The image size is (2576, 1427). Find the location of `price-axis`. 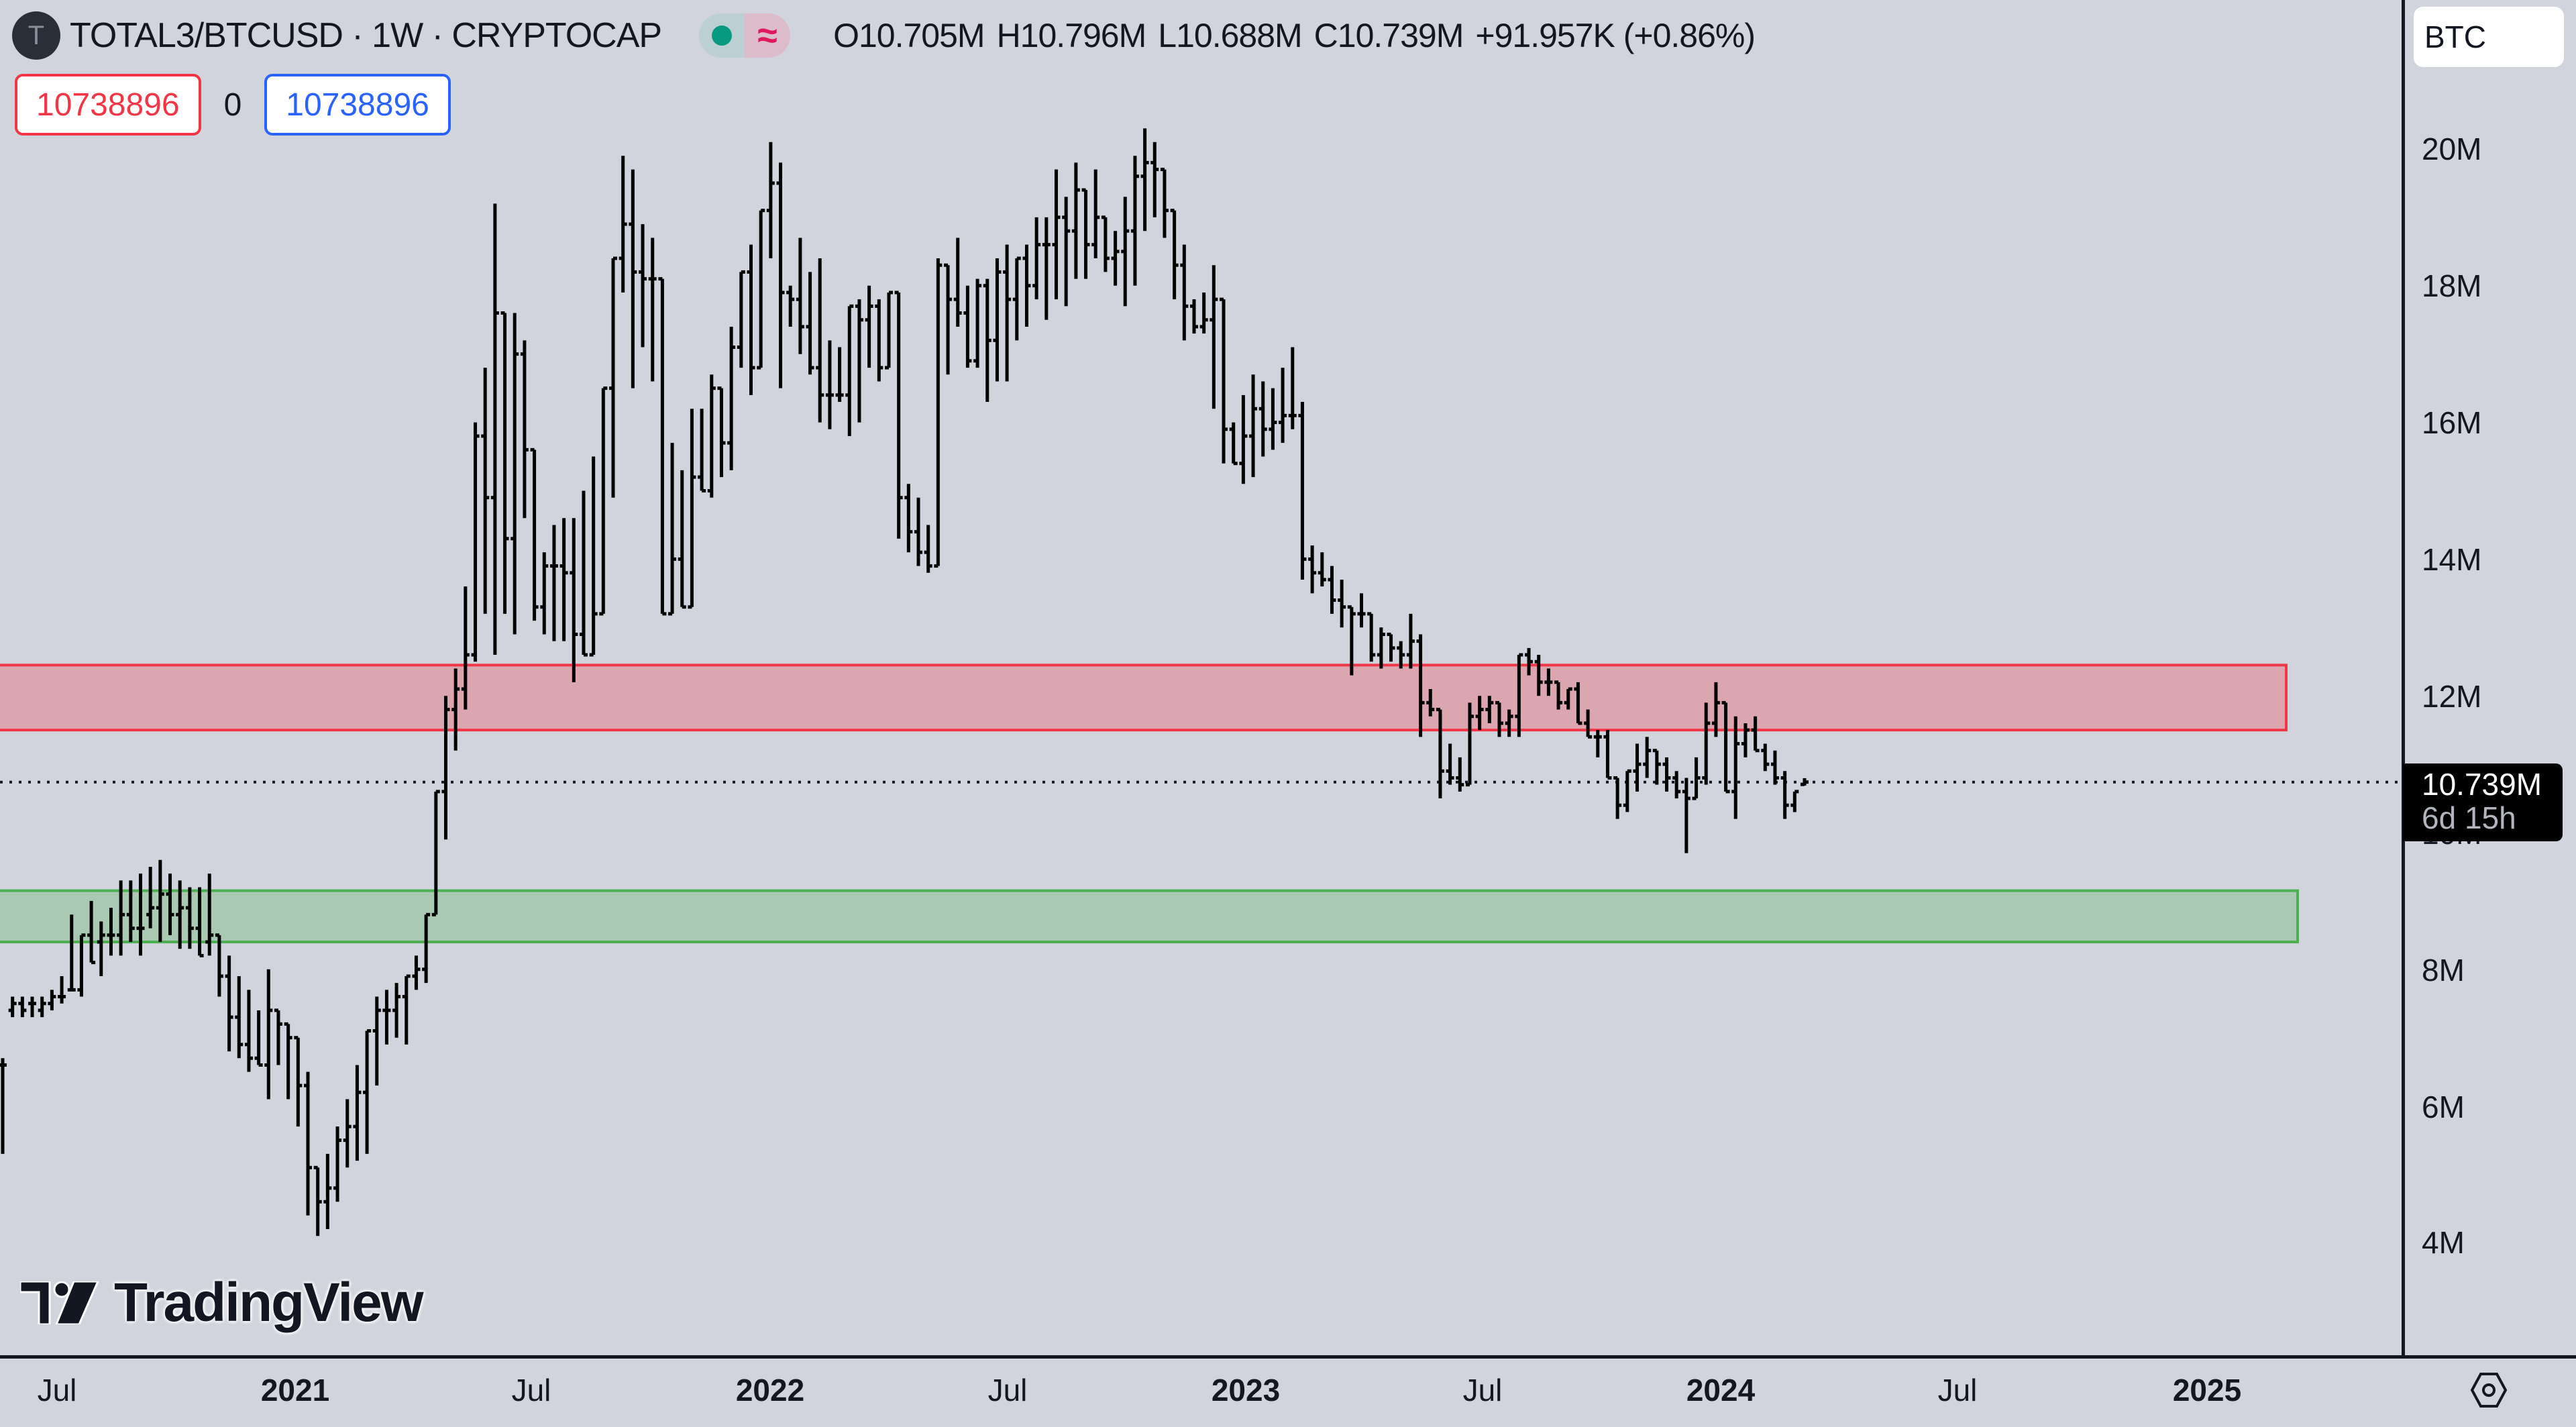

price-axis is located at coordinates (2489, 677).